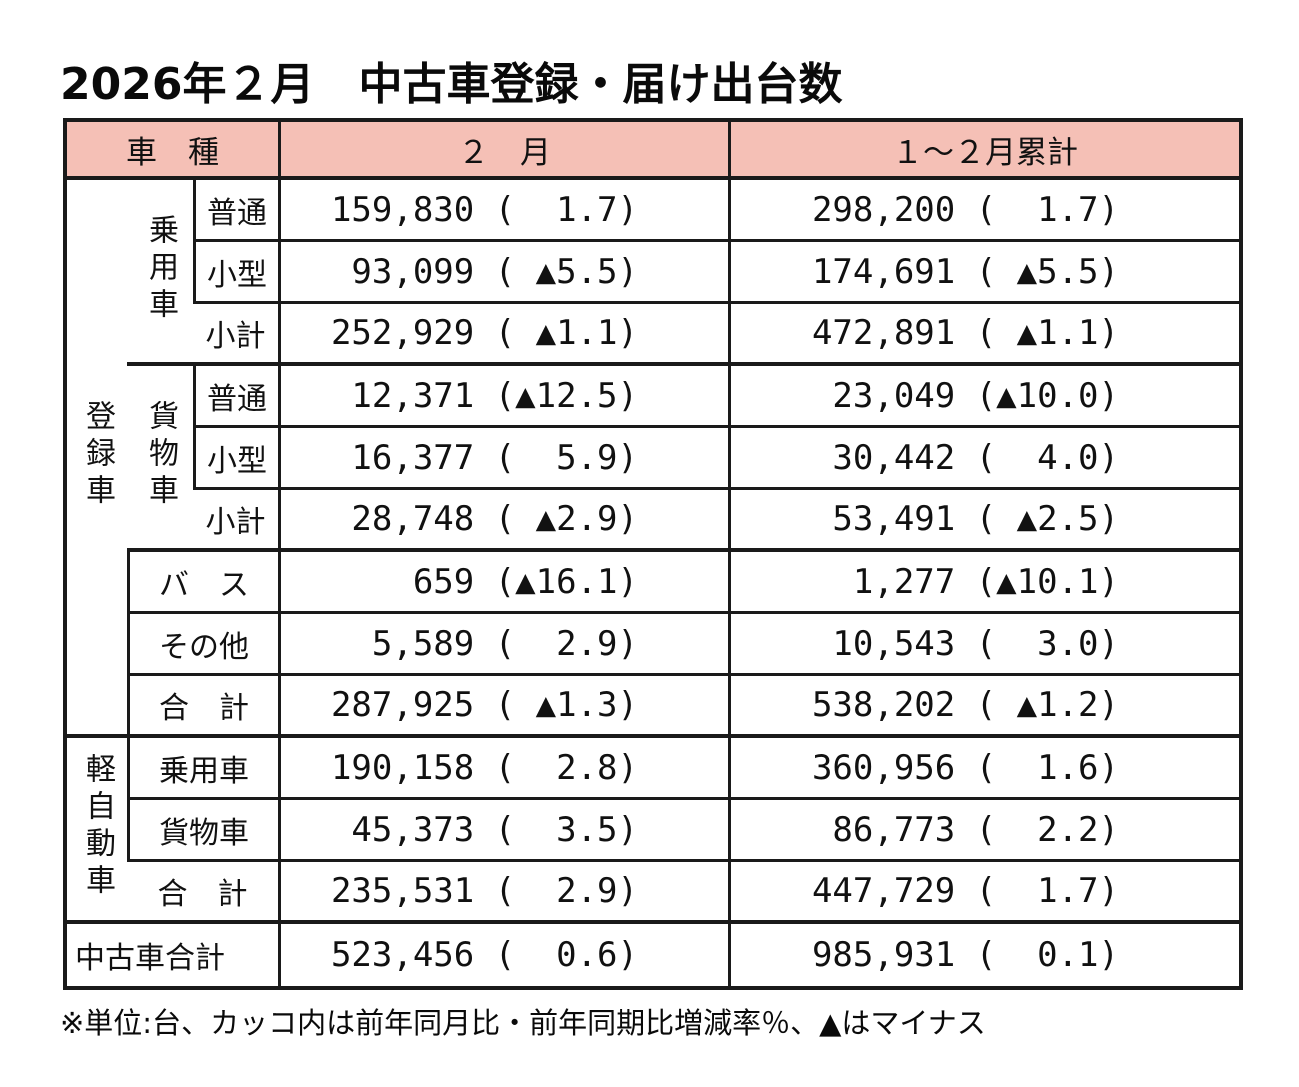  What do you see at coordinates (506, 521) in the screenshot?
I see `feb-value-cargo-subtotal: 28,748 ( ▲2.9)` at bounding box center [506, 521].